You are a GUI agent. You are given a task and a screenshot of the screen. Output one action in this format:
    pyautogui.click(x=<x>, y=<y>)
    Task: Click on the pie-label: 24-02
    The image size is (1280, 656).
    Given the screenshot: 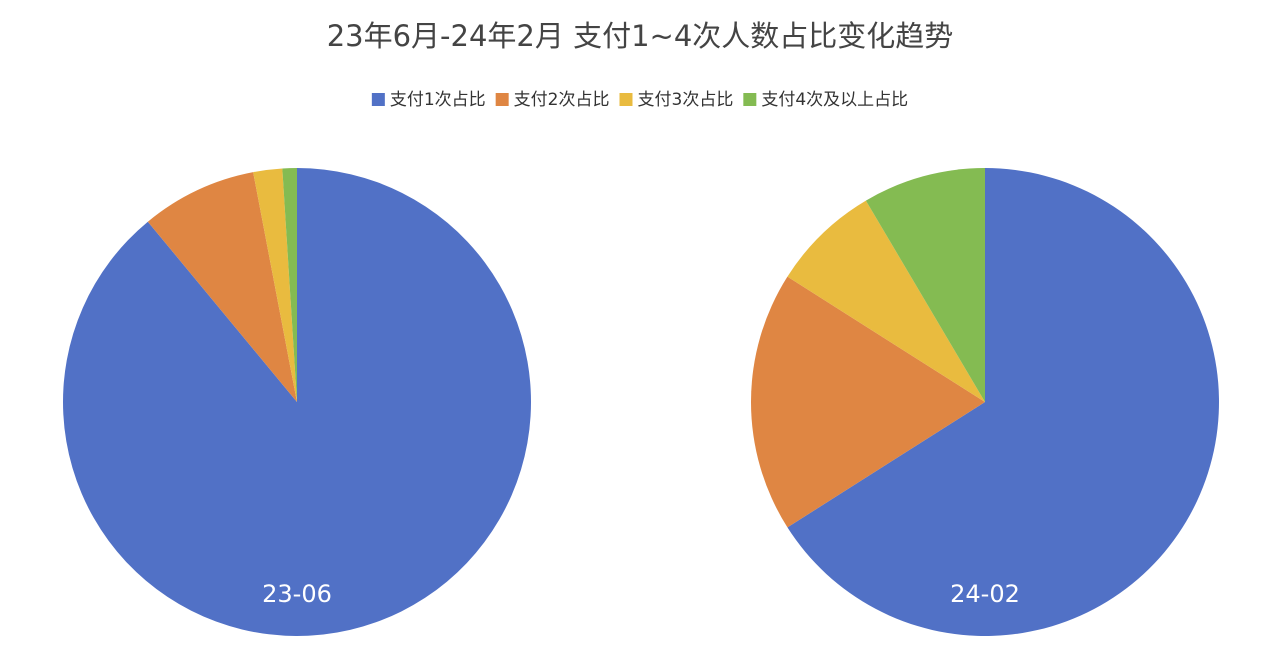 What is the action you would take?
    pyautogui.click(x=985, y=594)
    